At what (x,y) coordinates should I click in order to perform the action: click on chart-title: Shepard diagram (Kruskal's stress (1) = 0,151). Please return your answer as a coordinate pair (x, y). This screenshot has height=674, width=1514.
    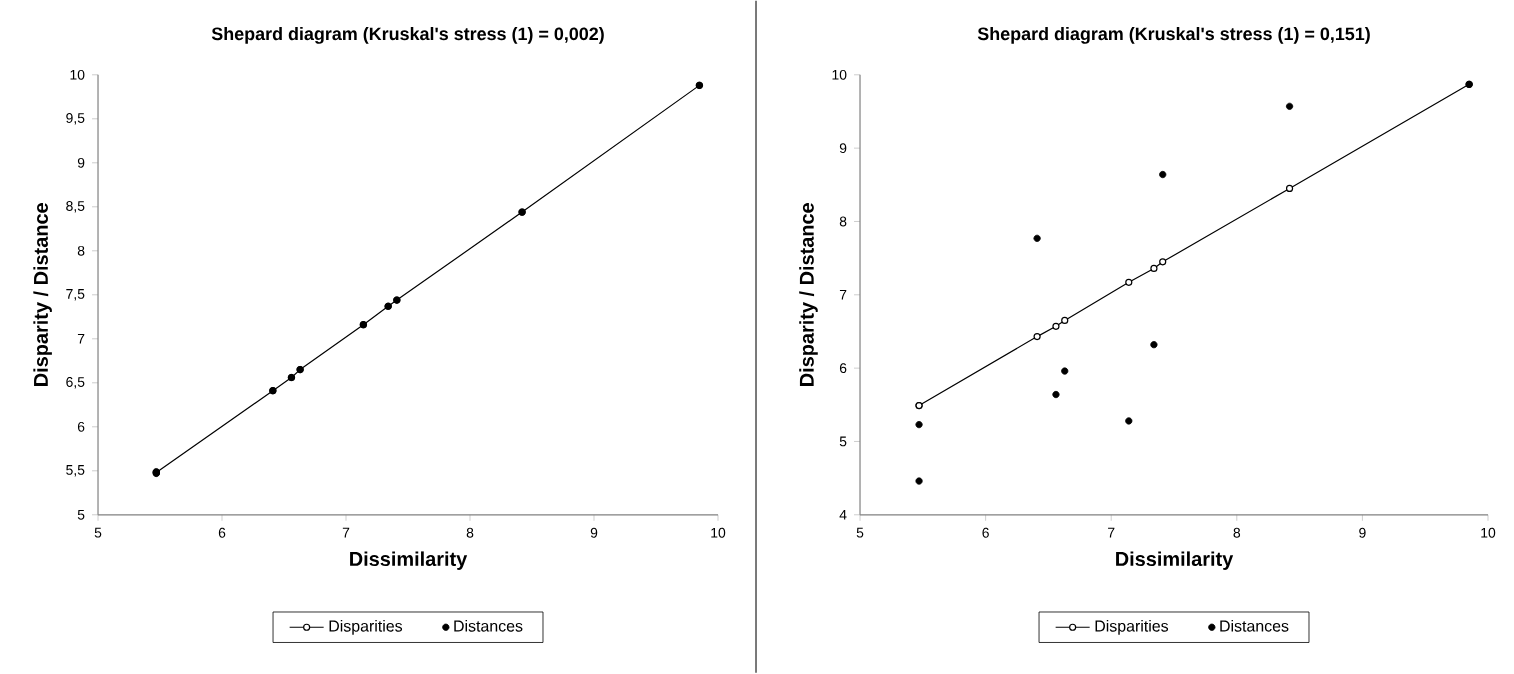
    Looking at the image, I should click on (1173, 36).